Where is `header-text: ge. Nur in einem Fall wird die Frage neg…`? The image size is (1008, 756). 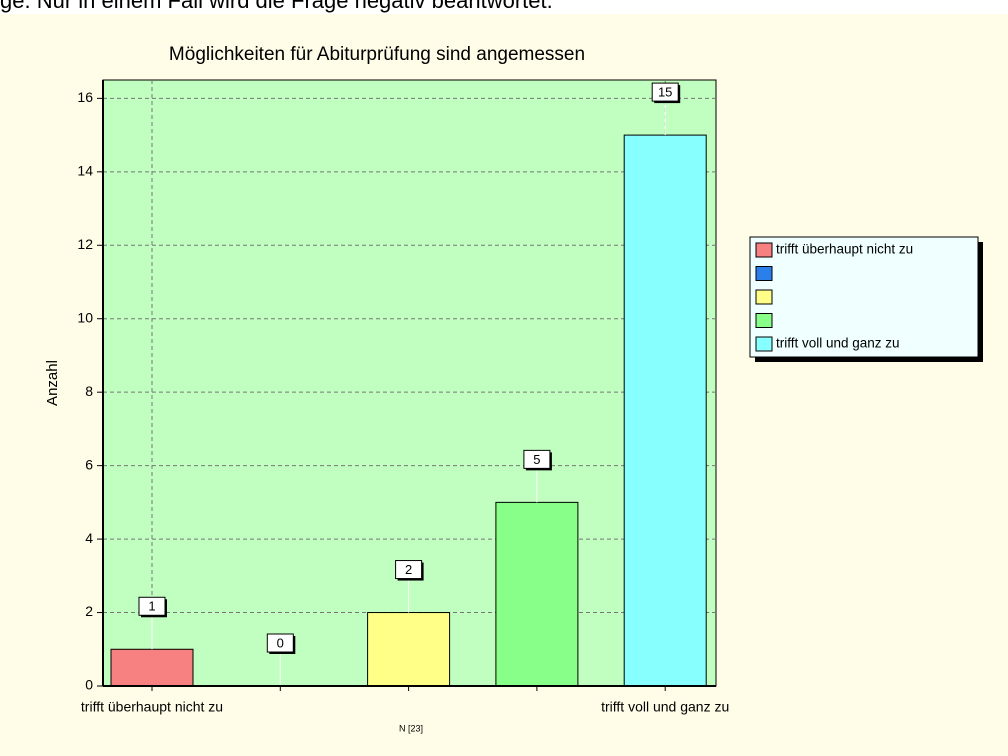 header-text: ge. Nur in einem Fall wird die Frage neg… is located at coordinates (276, 6).